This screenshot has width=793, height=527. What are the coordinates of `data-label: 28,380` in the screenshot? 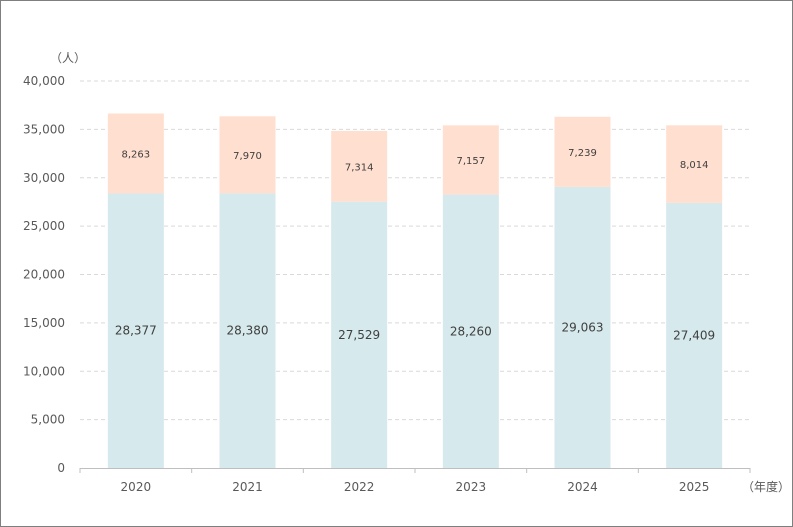 It's located at (248, 331).